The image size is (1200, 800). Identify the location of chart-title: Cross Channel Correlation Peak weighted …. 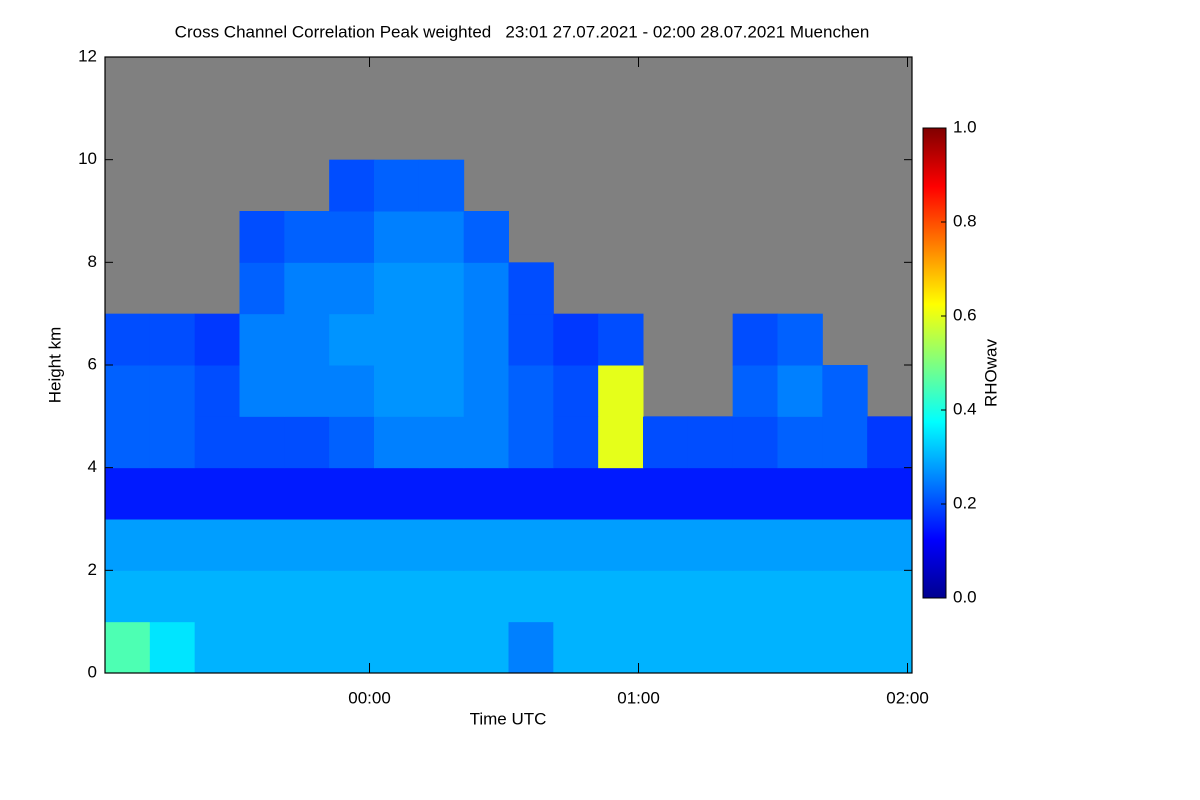
(522, 31).